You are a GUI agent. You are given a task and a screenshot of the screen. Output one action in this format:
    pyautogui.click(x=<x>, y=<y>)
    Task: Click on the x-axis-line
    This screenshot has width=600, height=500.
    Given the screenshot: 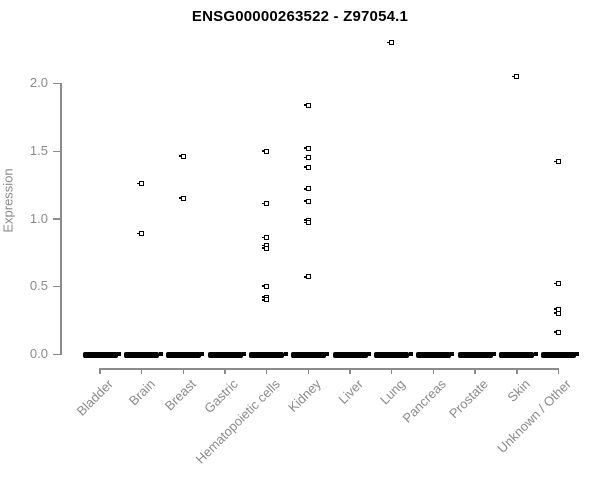 What is the action you would take?
    pyautogui.click(x=329, y=369)
    